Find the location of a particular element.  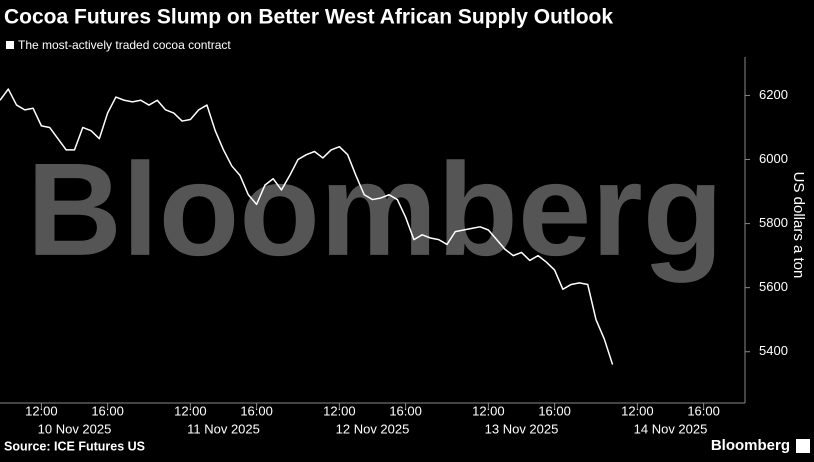

y-tick-label: 5400 is located at coordinates (773, 350).